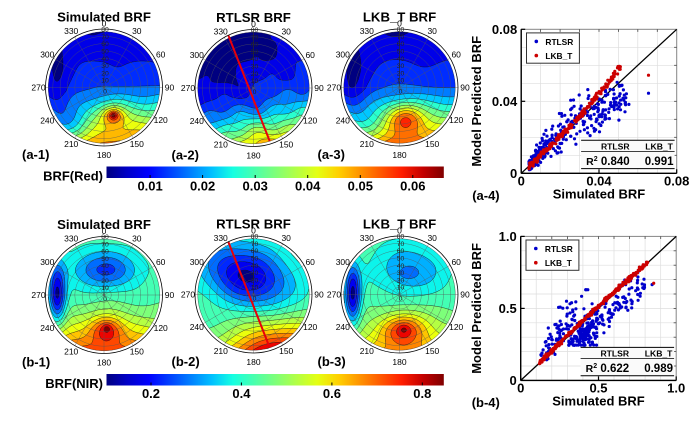  What do you see at coordinates (185, 155) in the screenshot?
I see `svg-text: (a-2)` at bounding box center [185, 155].